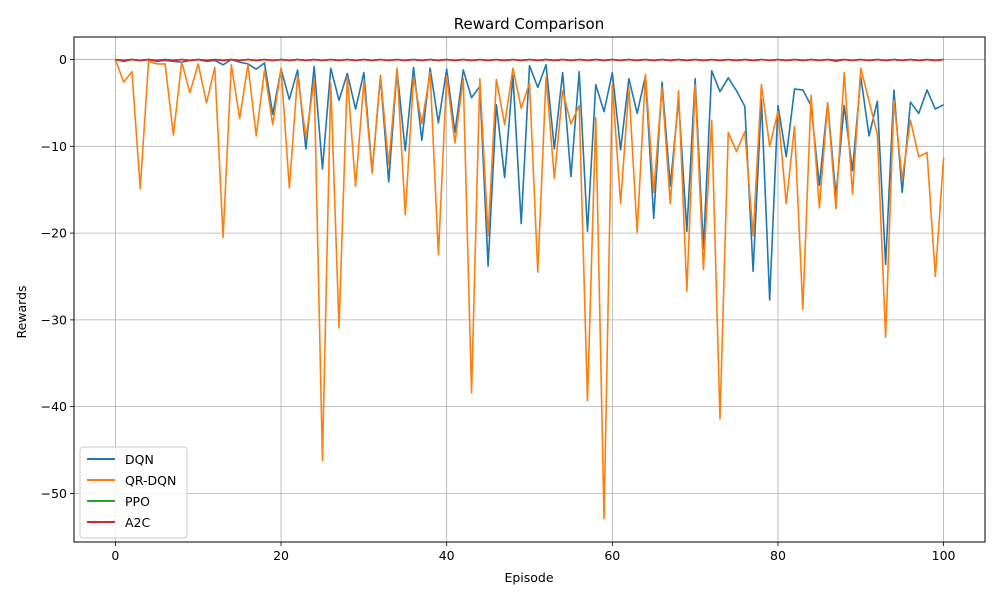  I want to click on x-tick-label: 20, so click(281, 555).